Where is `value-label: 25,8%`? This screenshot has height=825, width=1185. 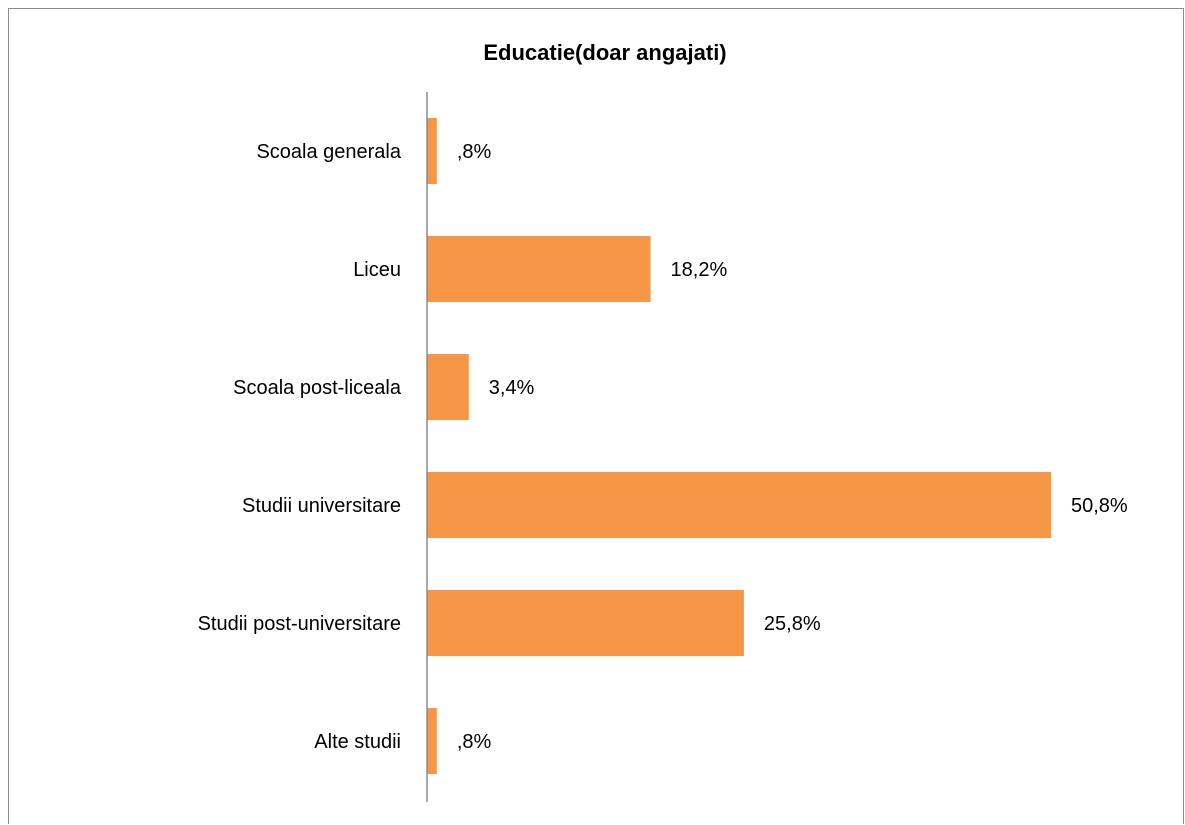
value-label: 25,8% is located at coordinates (792, 624).